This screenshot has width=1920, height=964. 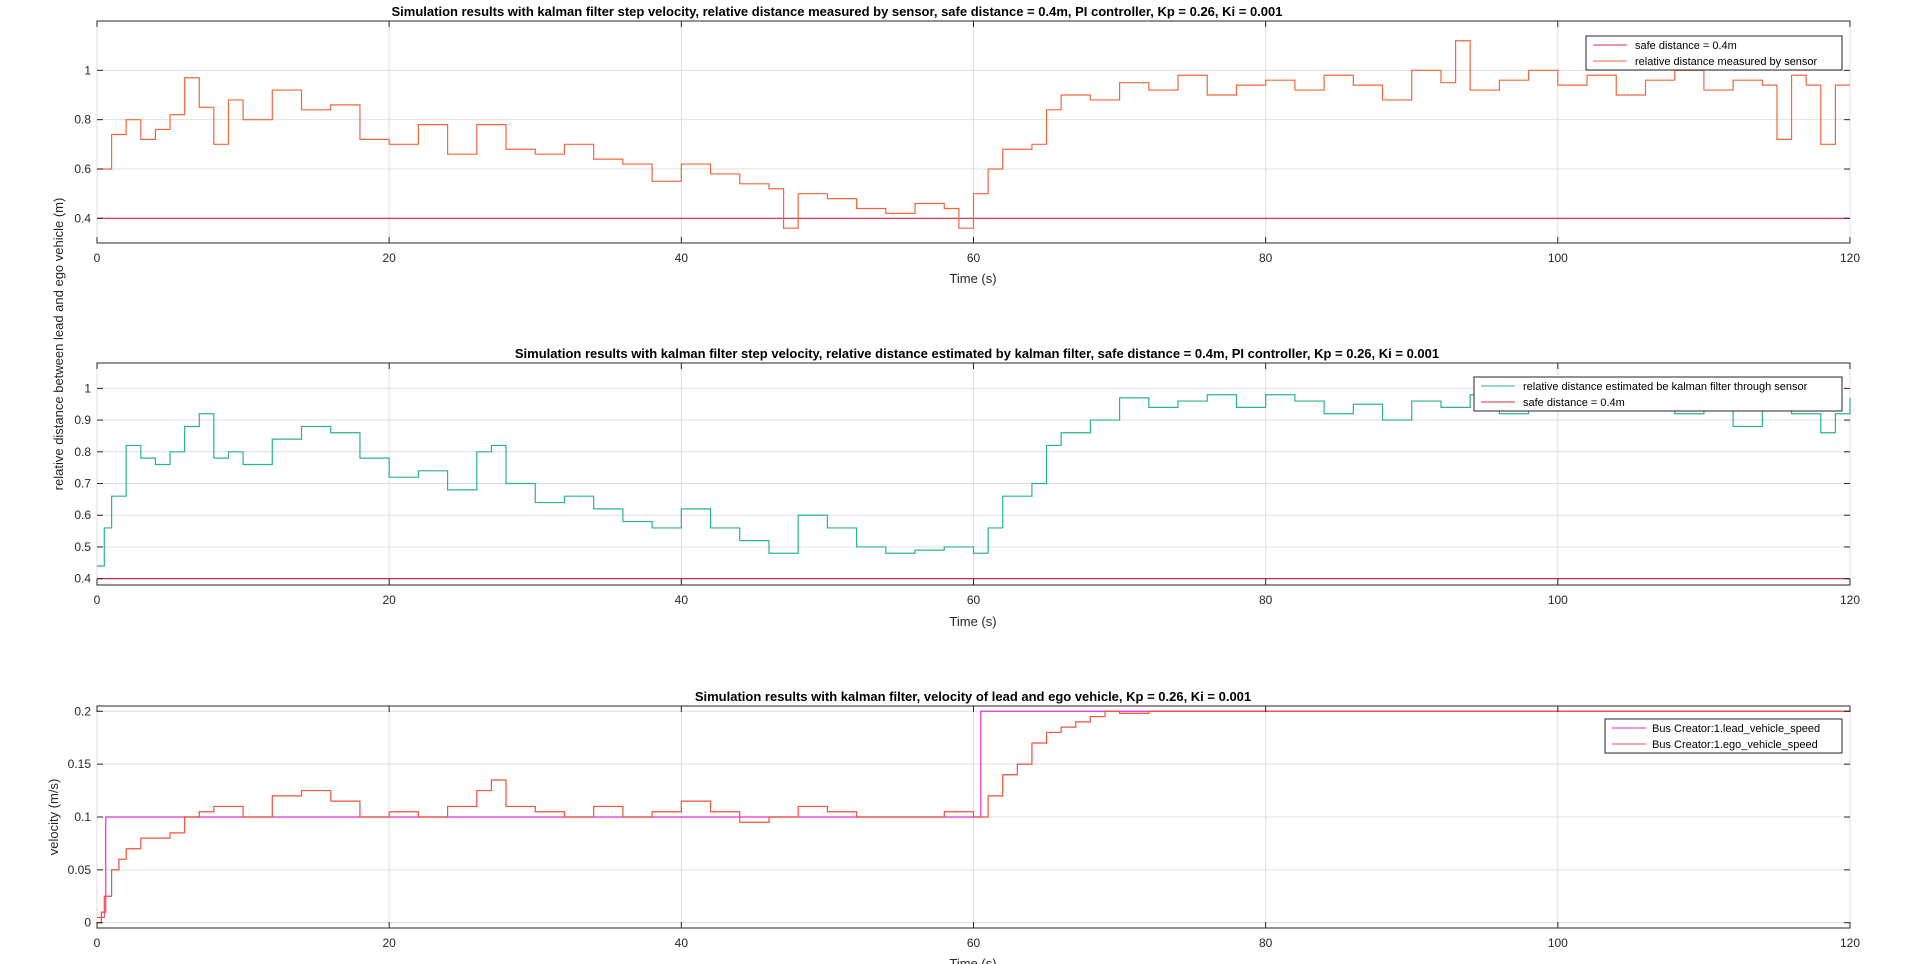 What do you see at coordinates (1726, 62) in the screenshot?
I see `legend-label-measured-distance: relative distance measured by sensor` at bounding box center [1726, 62].